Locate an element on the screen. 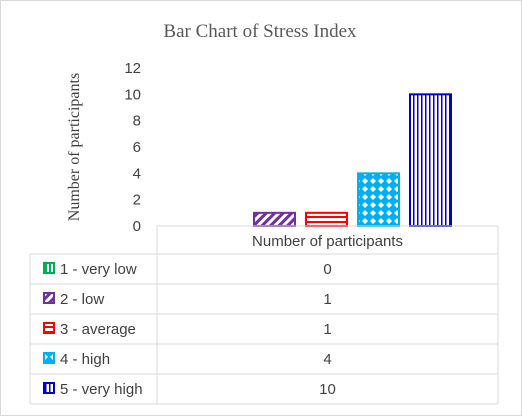 This screenshot has height=416, width=522. y-tick-label: 0 is located at coordinates (137, 226).